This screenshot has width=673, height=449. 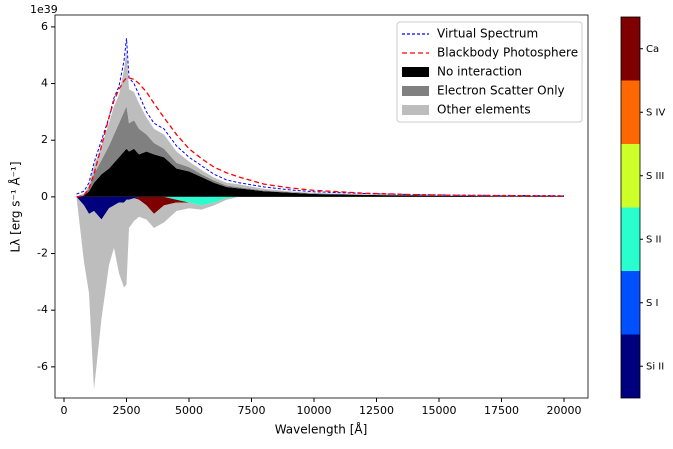 What do you see at coordinates (655, 366) in the screenshot?
I see `colorbar-label: Si II` at bounding box center [655, 366].